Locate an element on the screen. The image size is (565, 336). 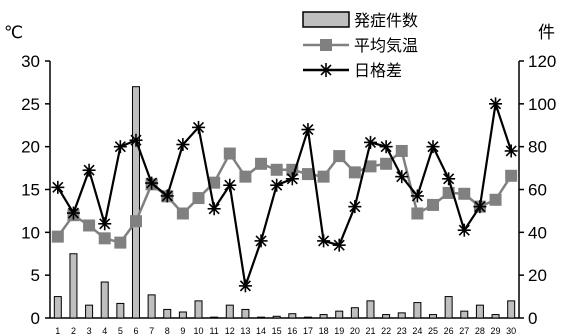
x-tick-label: 29 is located at coordinates (496, 331).